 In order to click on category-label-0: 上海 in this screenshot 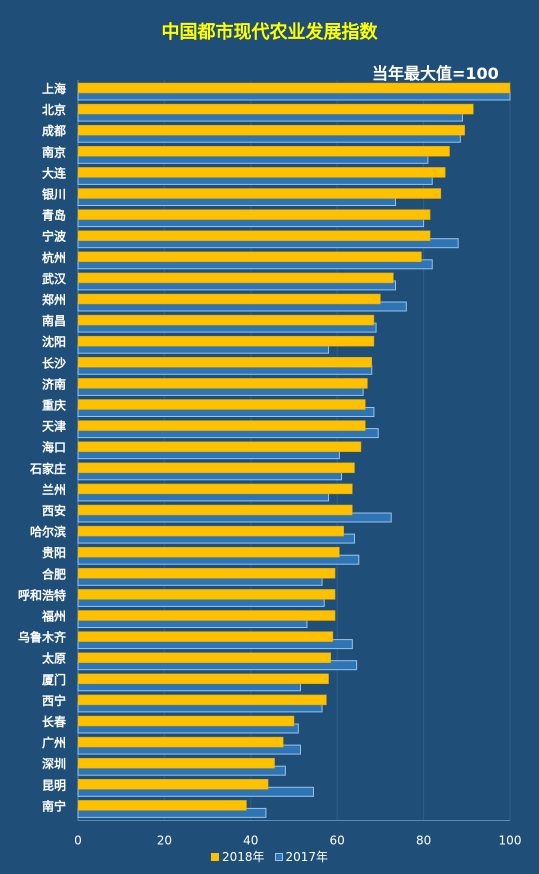, I will do `click(54, 88)`.